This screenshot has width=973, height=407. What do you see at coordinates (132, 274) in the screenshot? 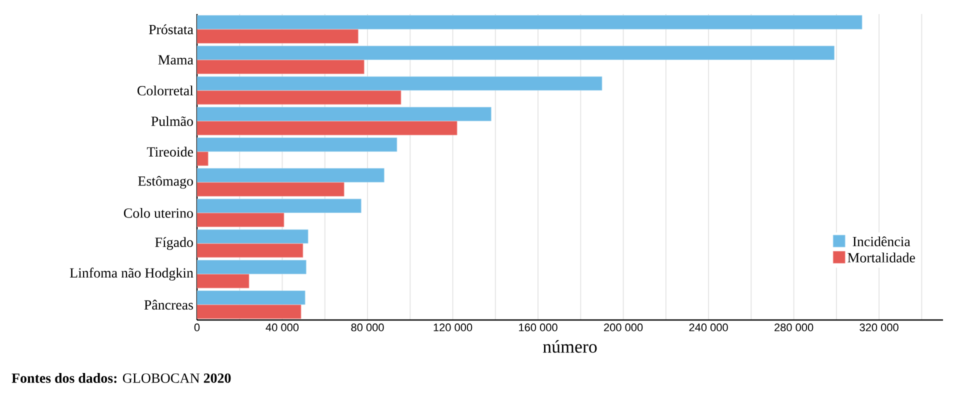
I see `y-tick-label: Linfoma não Hodgkin` at bounding box center [132, 274].